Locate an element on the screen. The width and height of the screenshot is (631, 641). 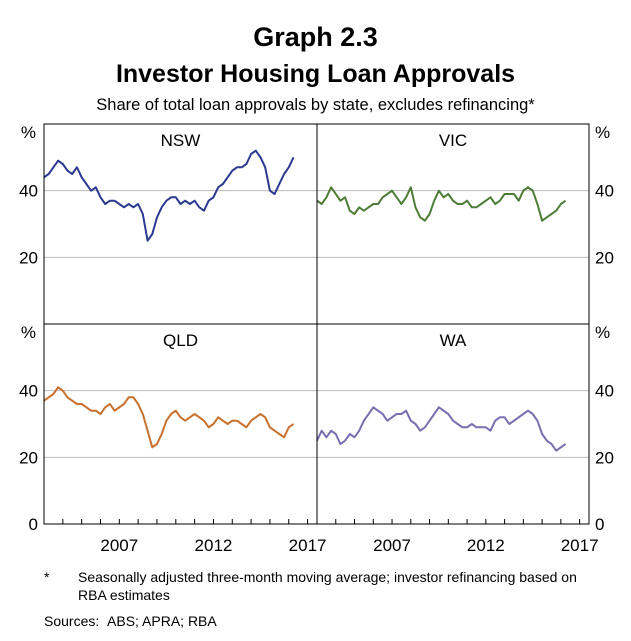
series-line-qld is located at coordinates (169, 417).